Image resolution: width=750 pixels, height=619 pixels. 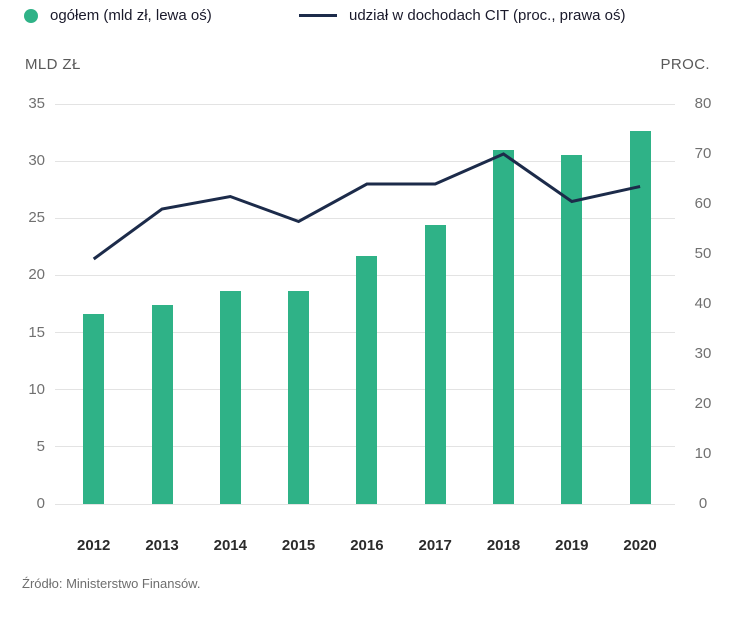 I want to click on bar-2016, so click(x=367, y=380).